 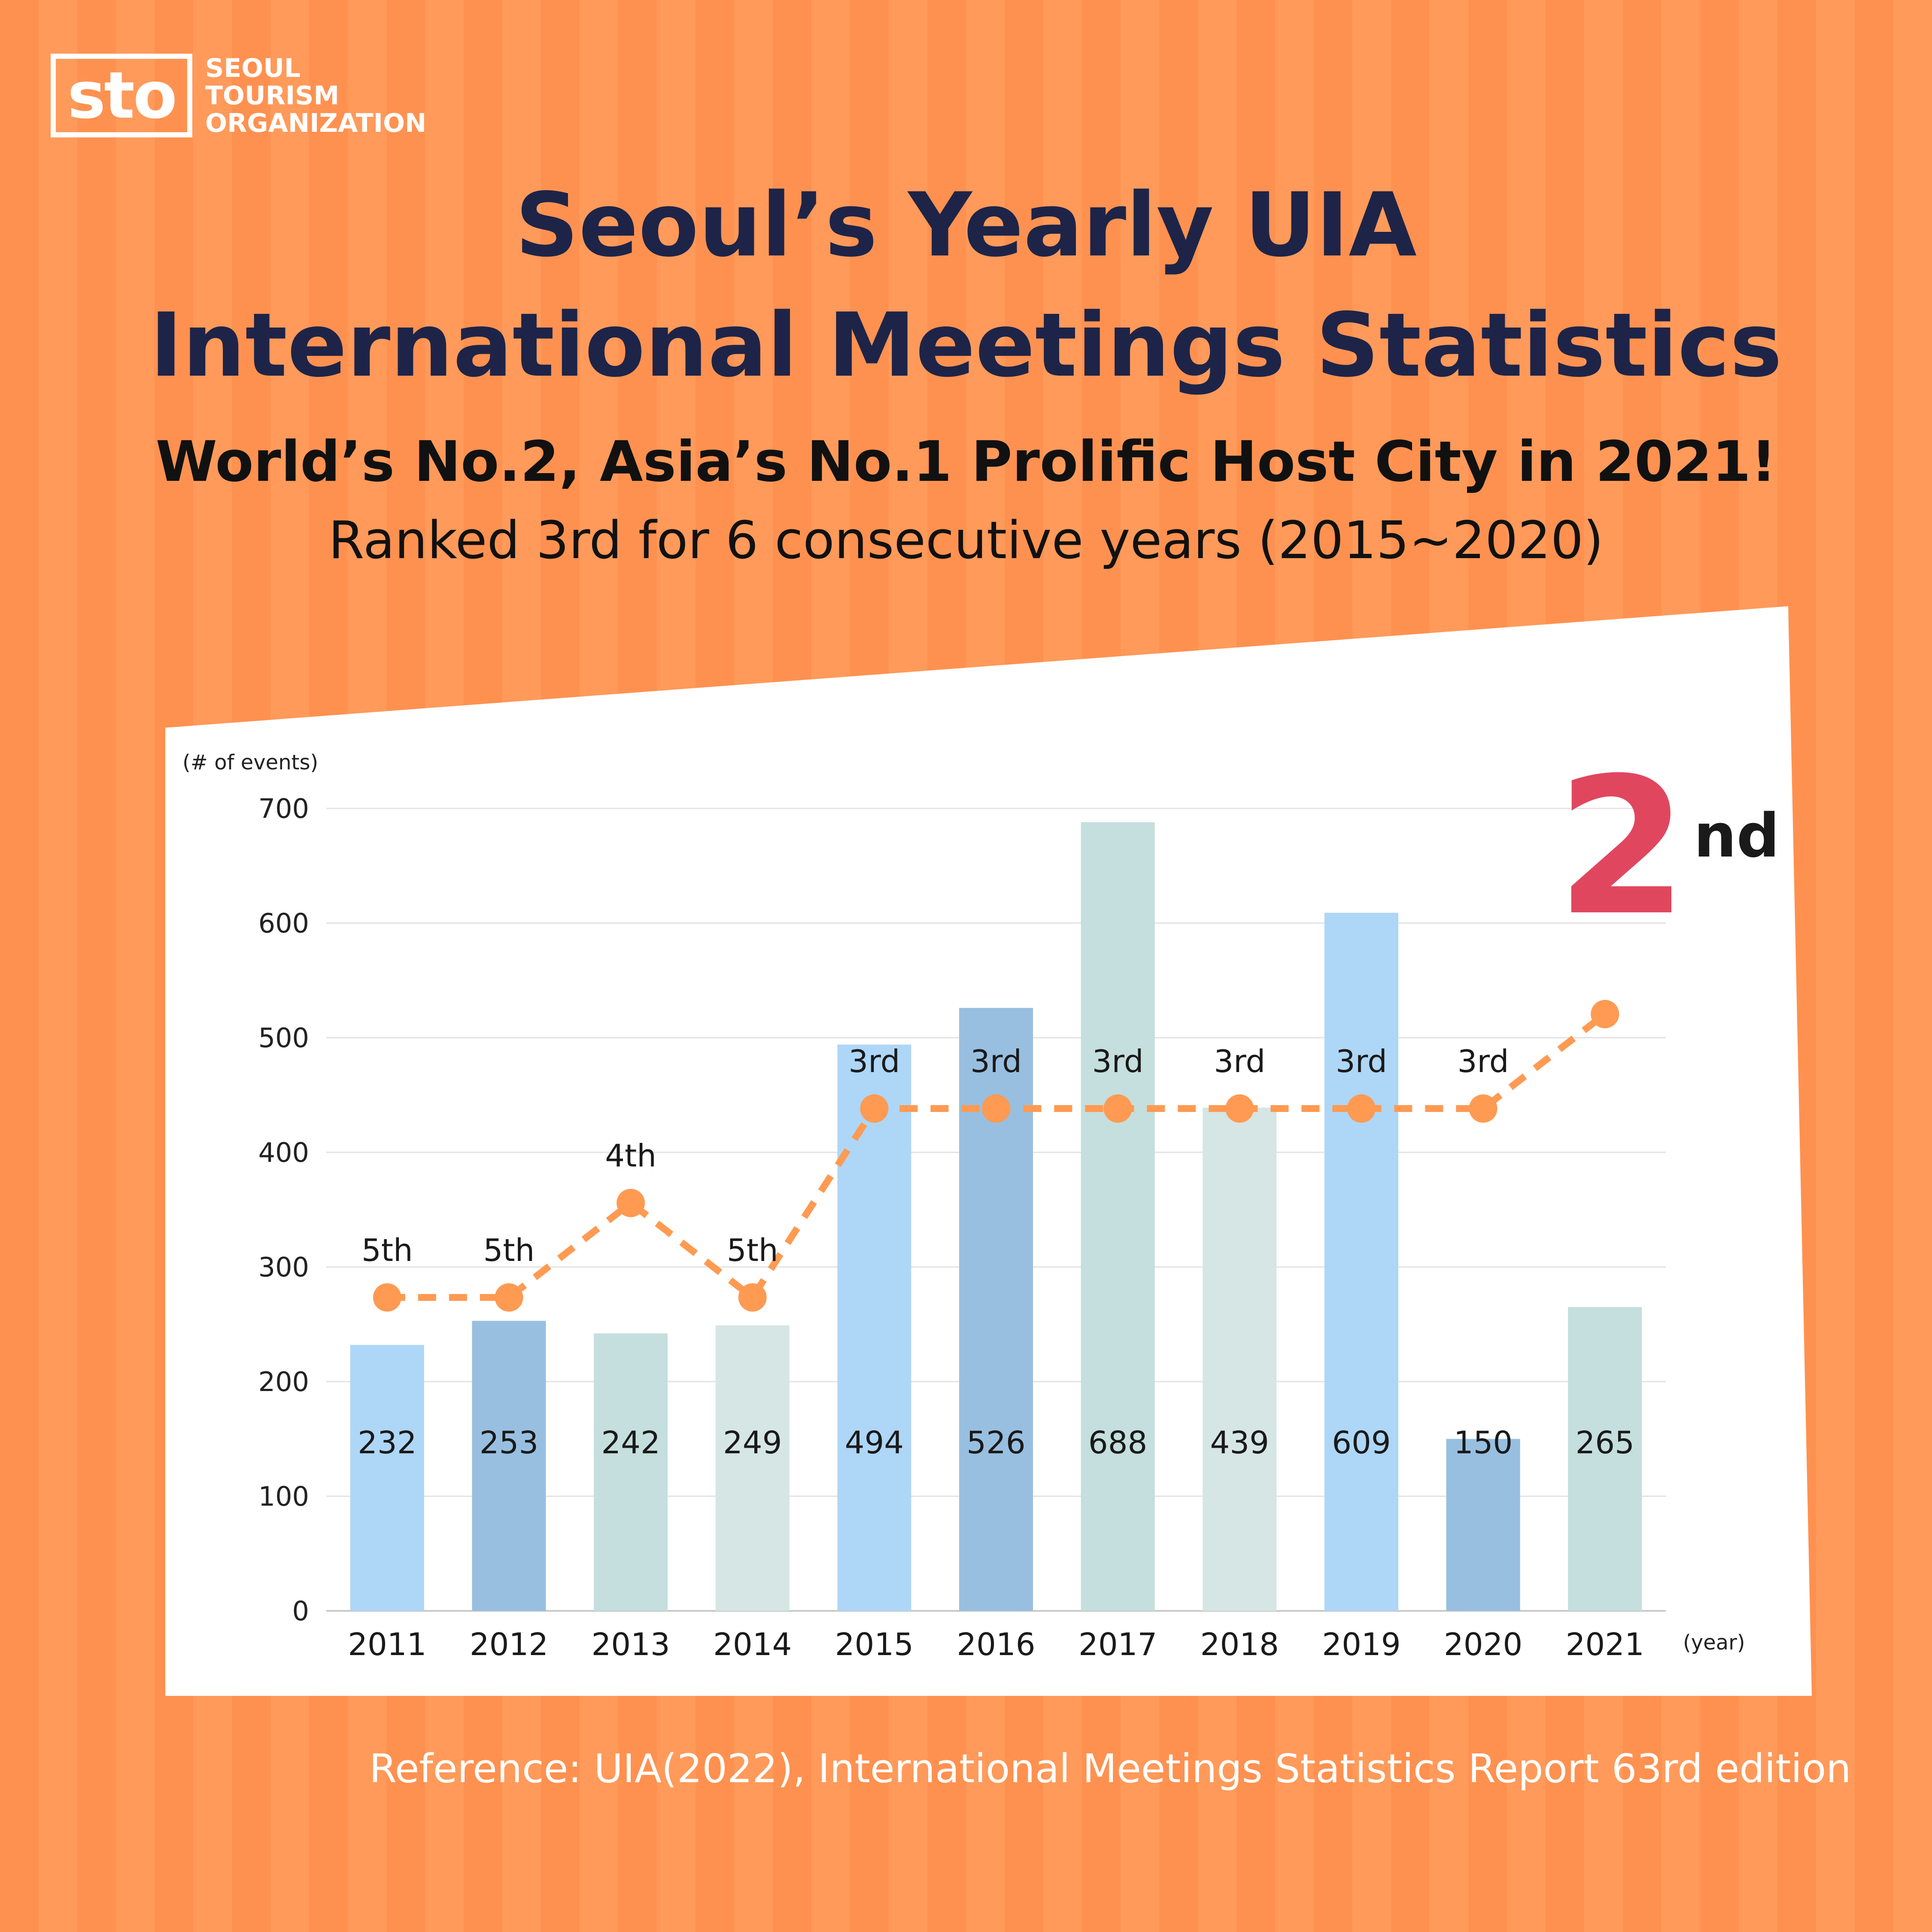 I want to click on y-tick-label: 600, so click(x=283, y=924).